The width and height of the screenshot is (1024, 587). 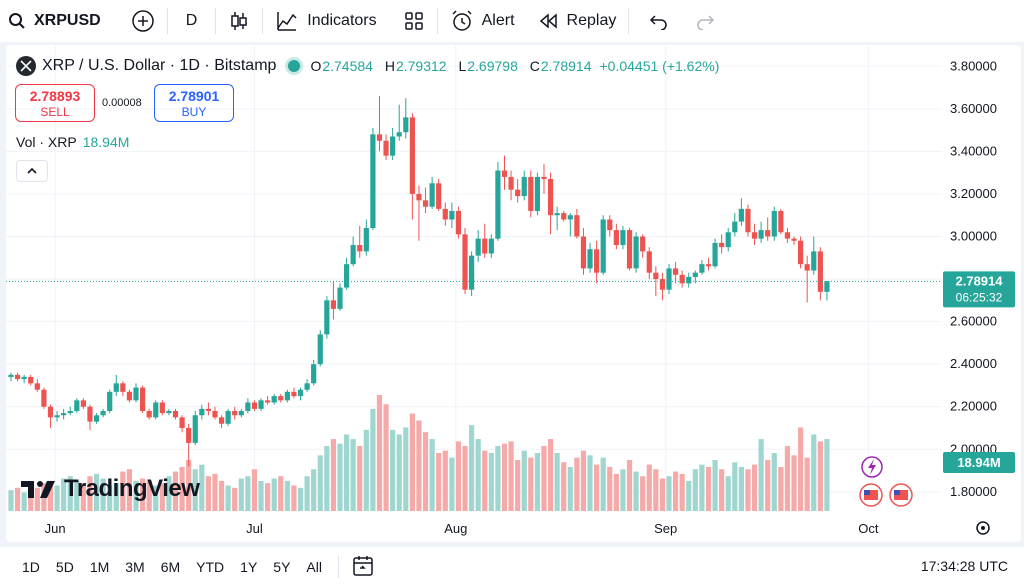 I want to click on range-button-1m: 1M, so click(x=99, y=567).